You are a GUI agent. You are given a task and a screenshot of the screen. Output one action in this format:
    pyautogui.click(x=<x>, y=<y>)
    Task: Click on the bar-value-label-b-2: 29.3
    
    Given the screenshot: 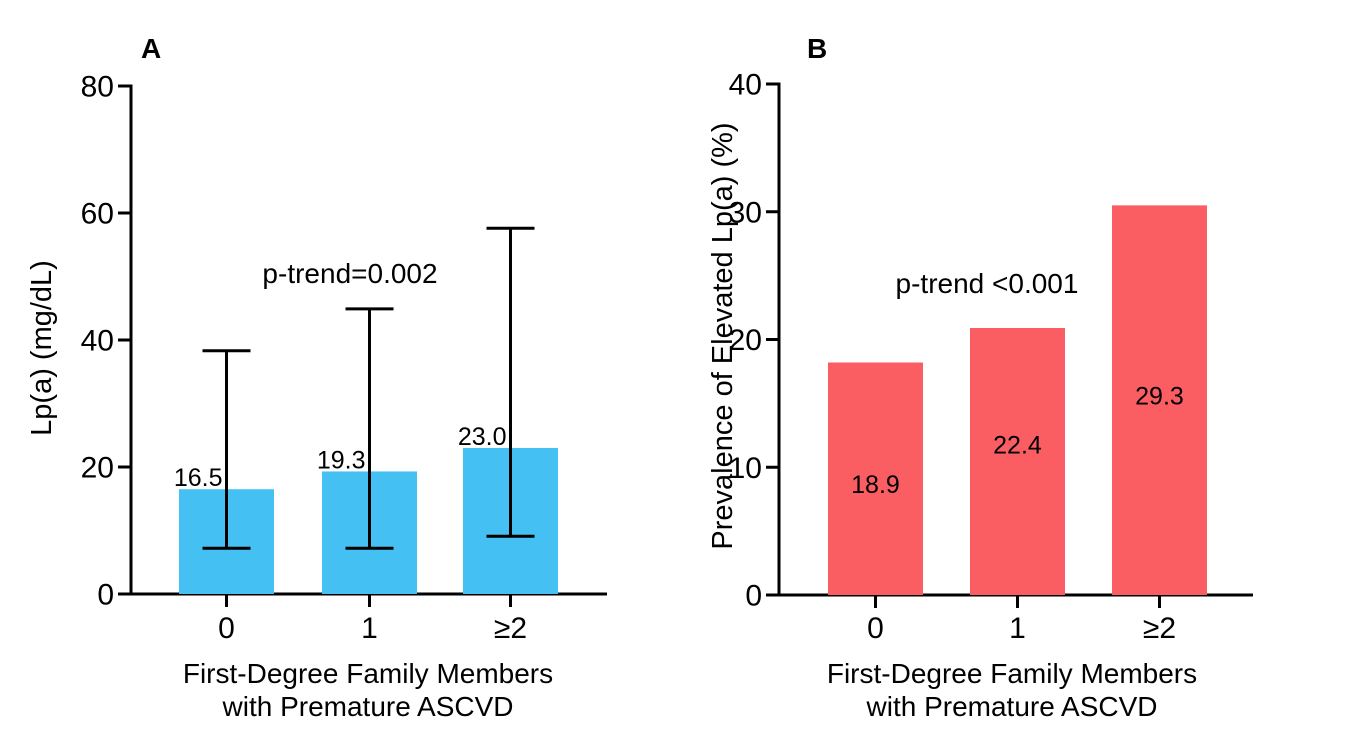 What is the action you would take?
    pyautogui.click(x=1159, y=397)
    